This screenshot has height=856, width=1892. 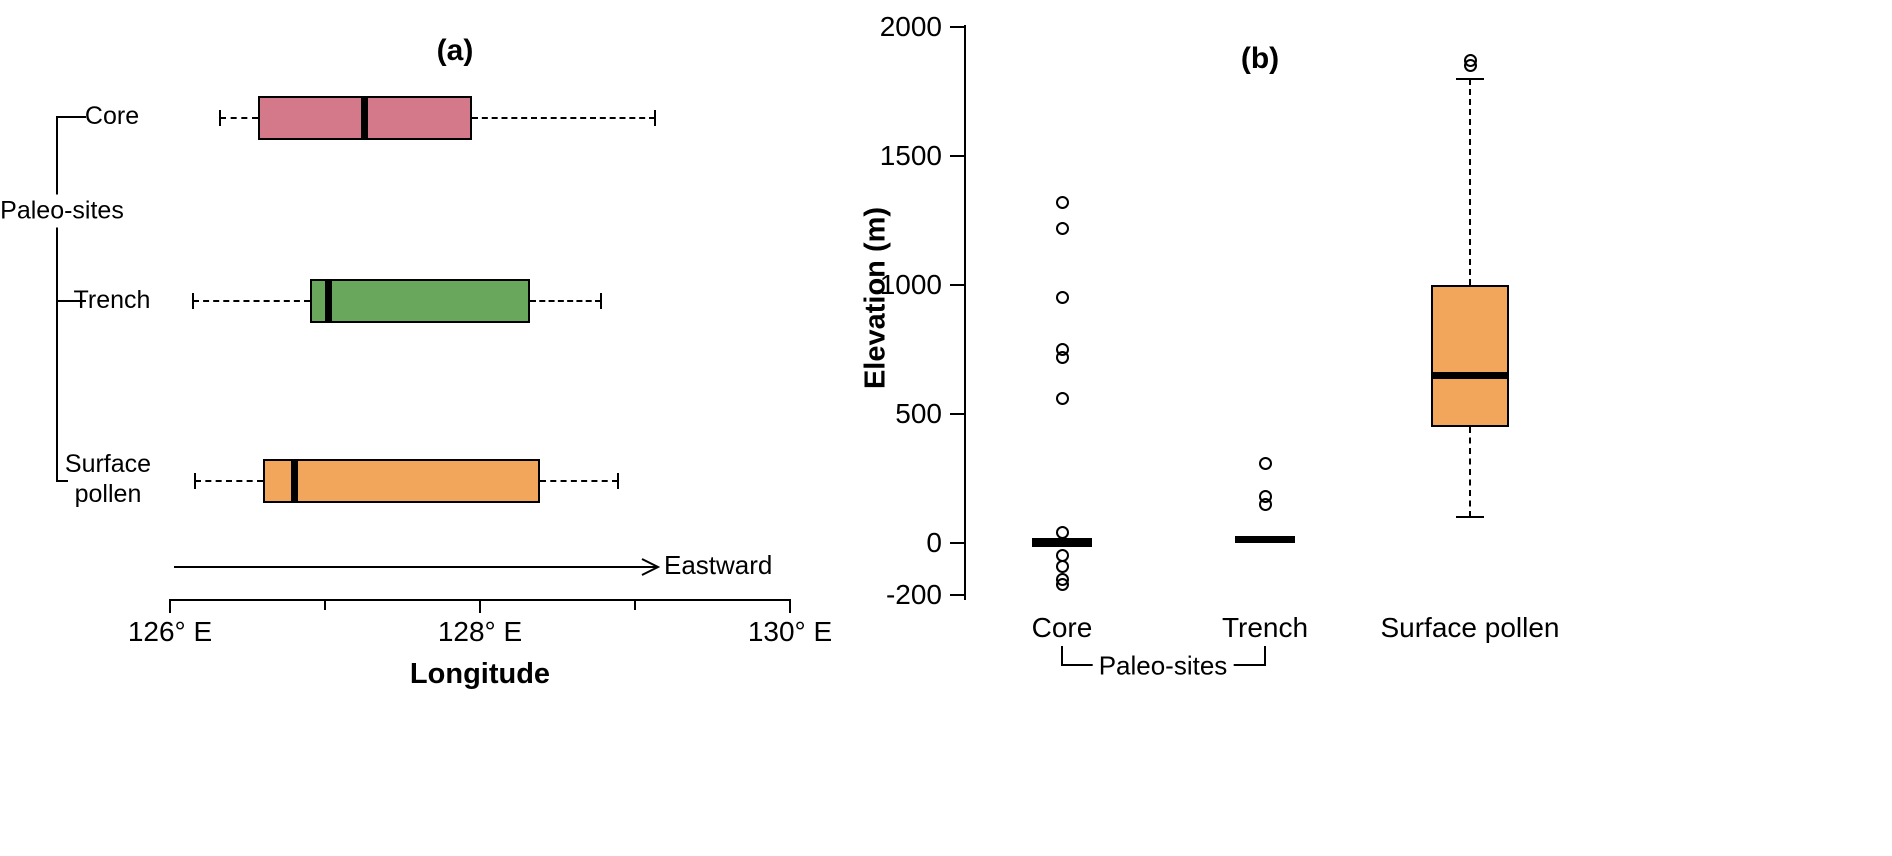 I want to click on panel-a-bracket-label: Paleo-sites, so click(x=65, y=211).